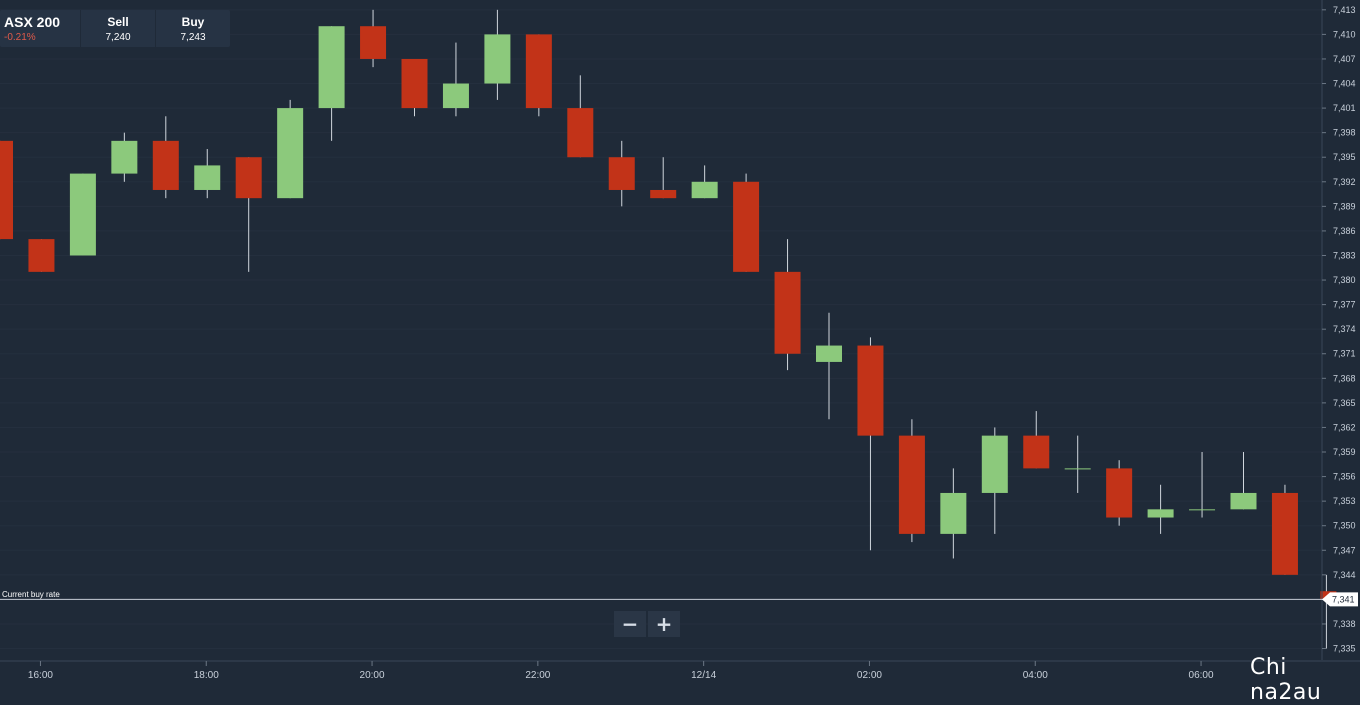 This screenshot has width=1360, height=705. What do you see at coordinates (664, 624) in the screenshot?
I see `zoom-in-button: +` at bounding box center [664, 624].